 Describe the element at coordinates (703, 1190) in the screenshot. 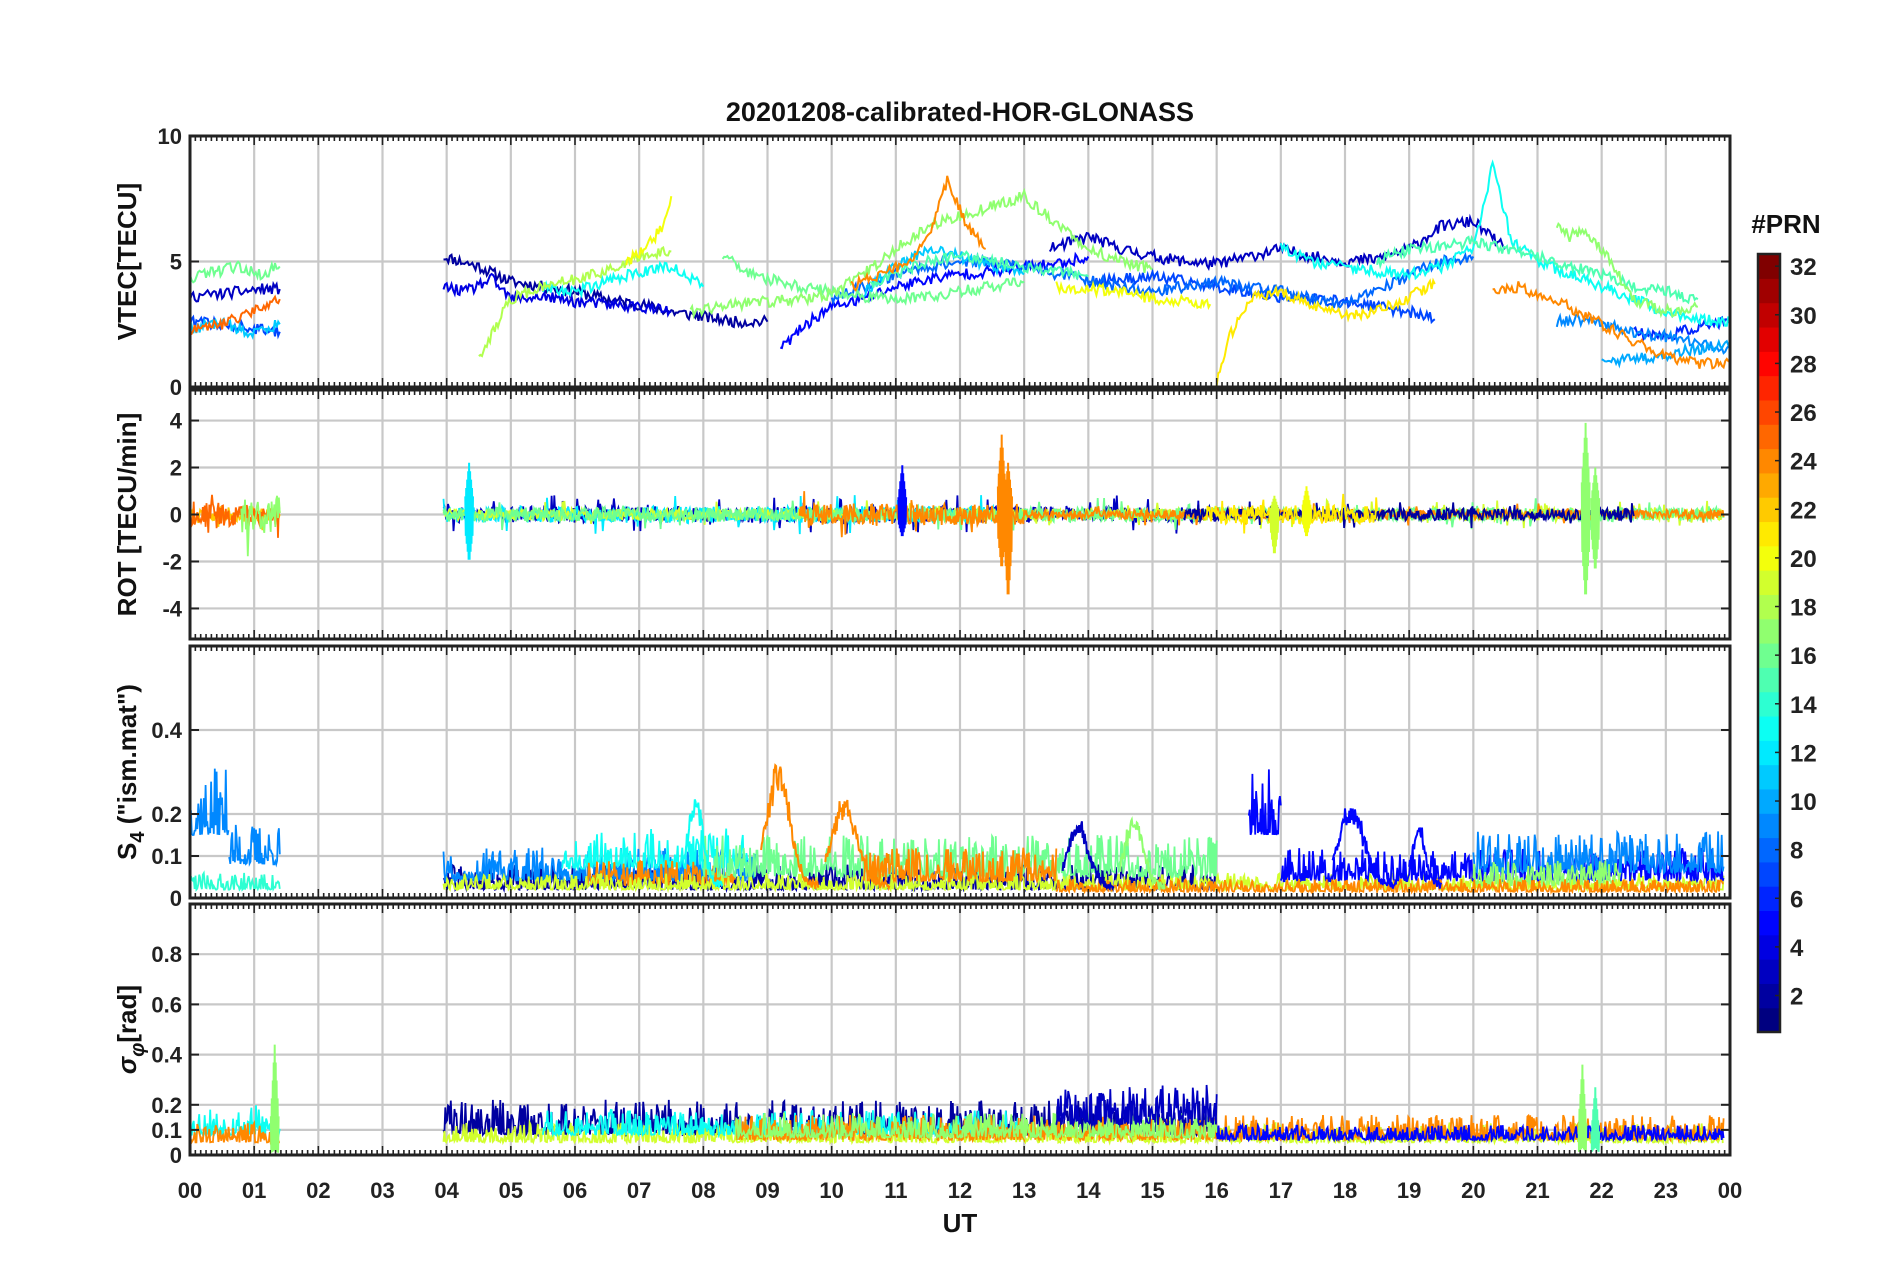

I see `x-tick-label: 08` at that location.